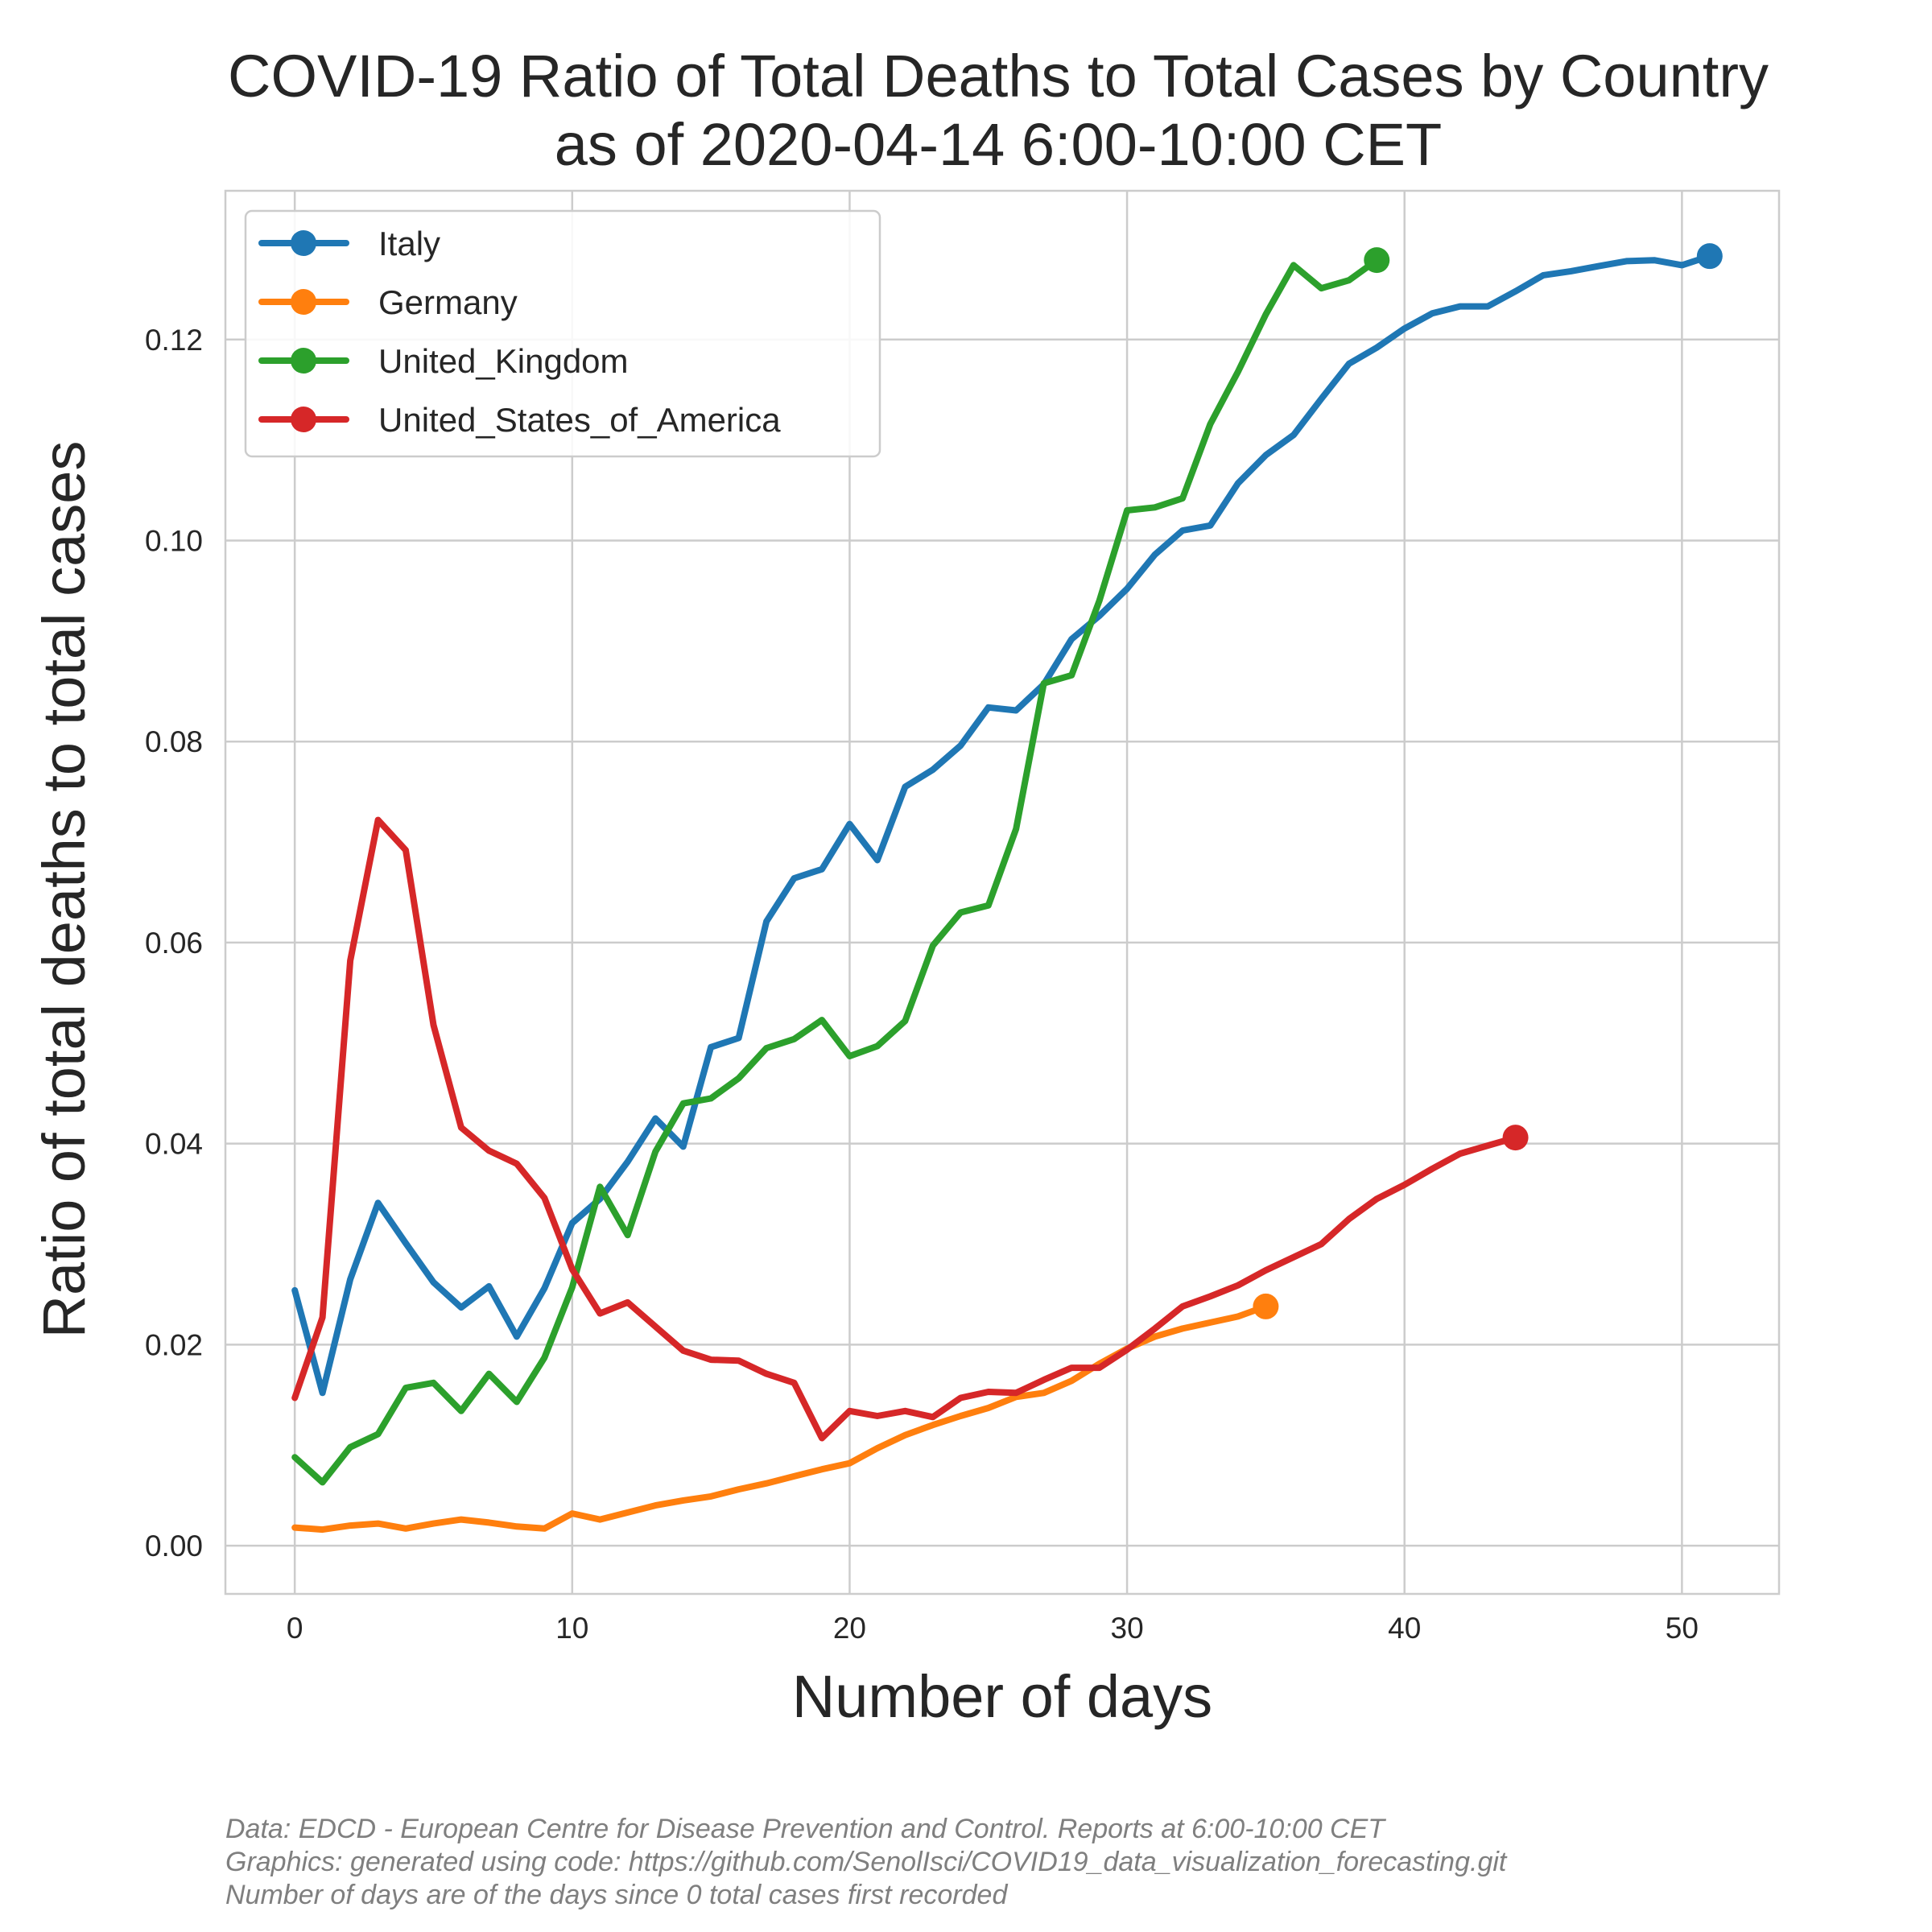 The width and height of the screenshot is (1932, 1932). What do you see at coordinates (1266, 1306) in the screenshot?
I see `series-endpoint-germany` at bounding box center [1266, 1306].